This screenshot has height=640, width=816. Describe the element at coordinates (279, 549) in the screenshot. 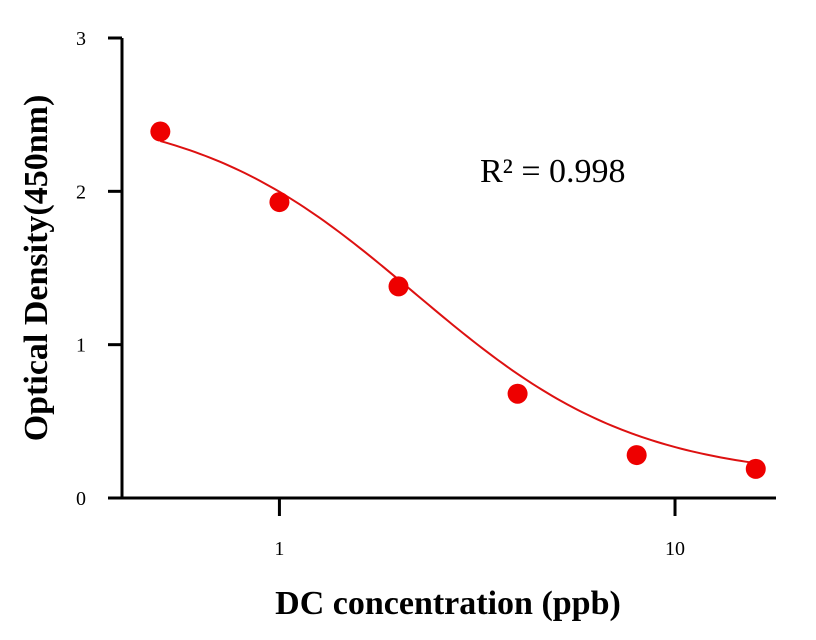

I see `x-tick-label: 1` at that location.